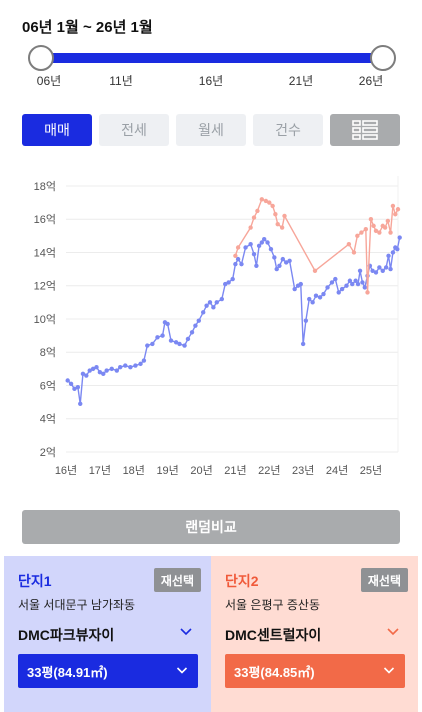  I want to click on deal-type-tabs: 매매 전세 월세 건수, so click(211, 130).